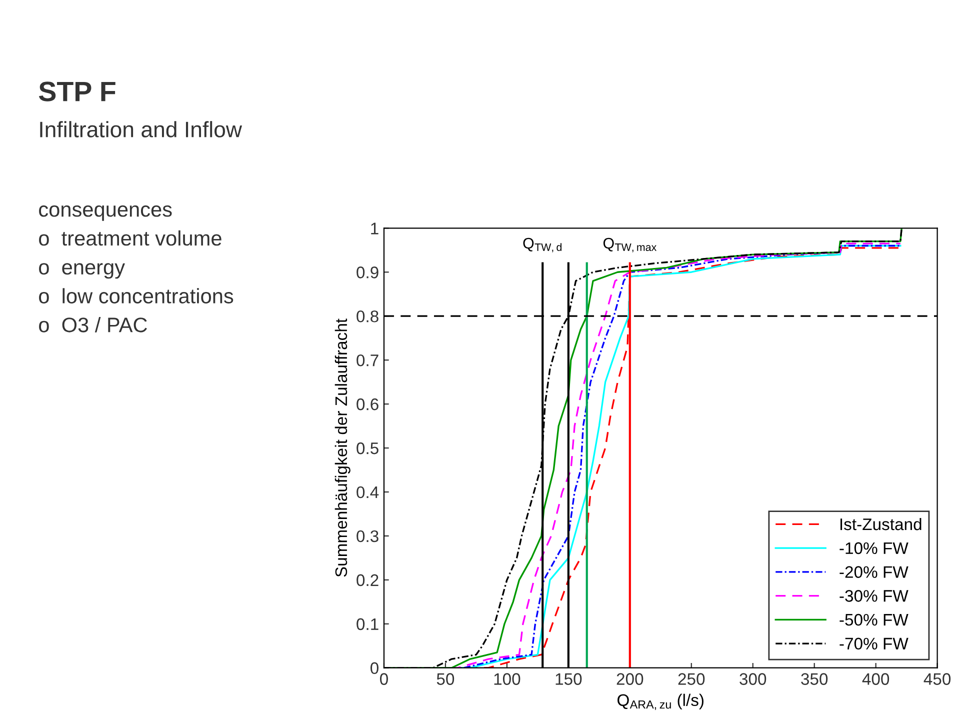 Image resolution: width=954 pixels, height=722 pixels. What do you see at coordinates (367, 272) in the screenshot?
I see `y-tick-label: 0.9` at bounding box center [367, 272].